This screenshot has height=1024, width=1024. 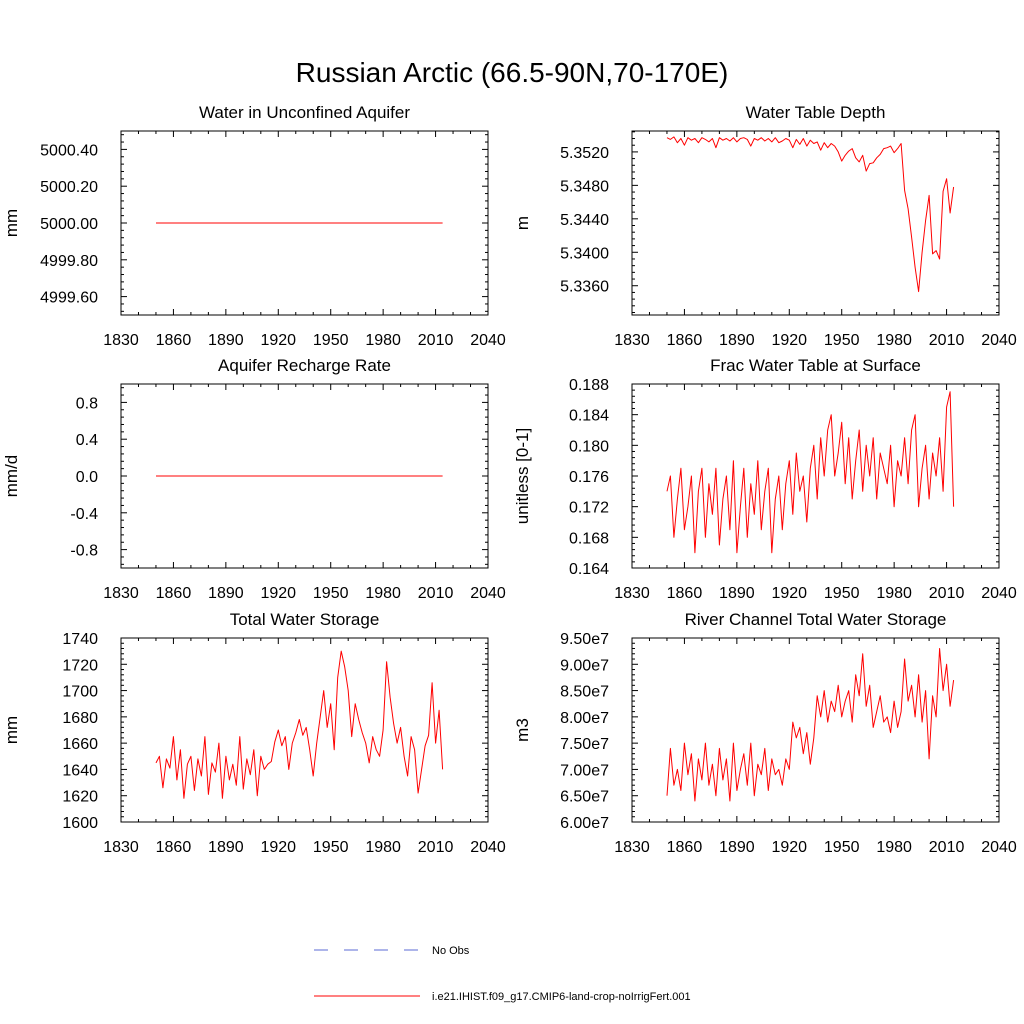 What do you see at coordinates (589, 508) in the screenshot?
I see `y-tick-label: 0.172` at bounding box center [589, 508].